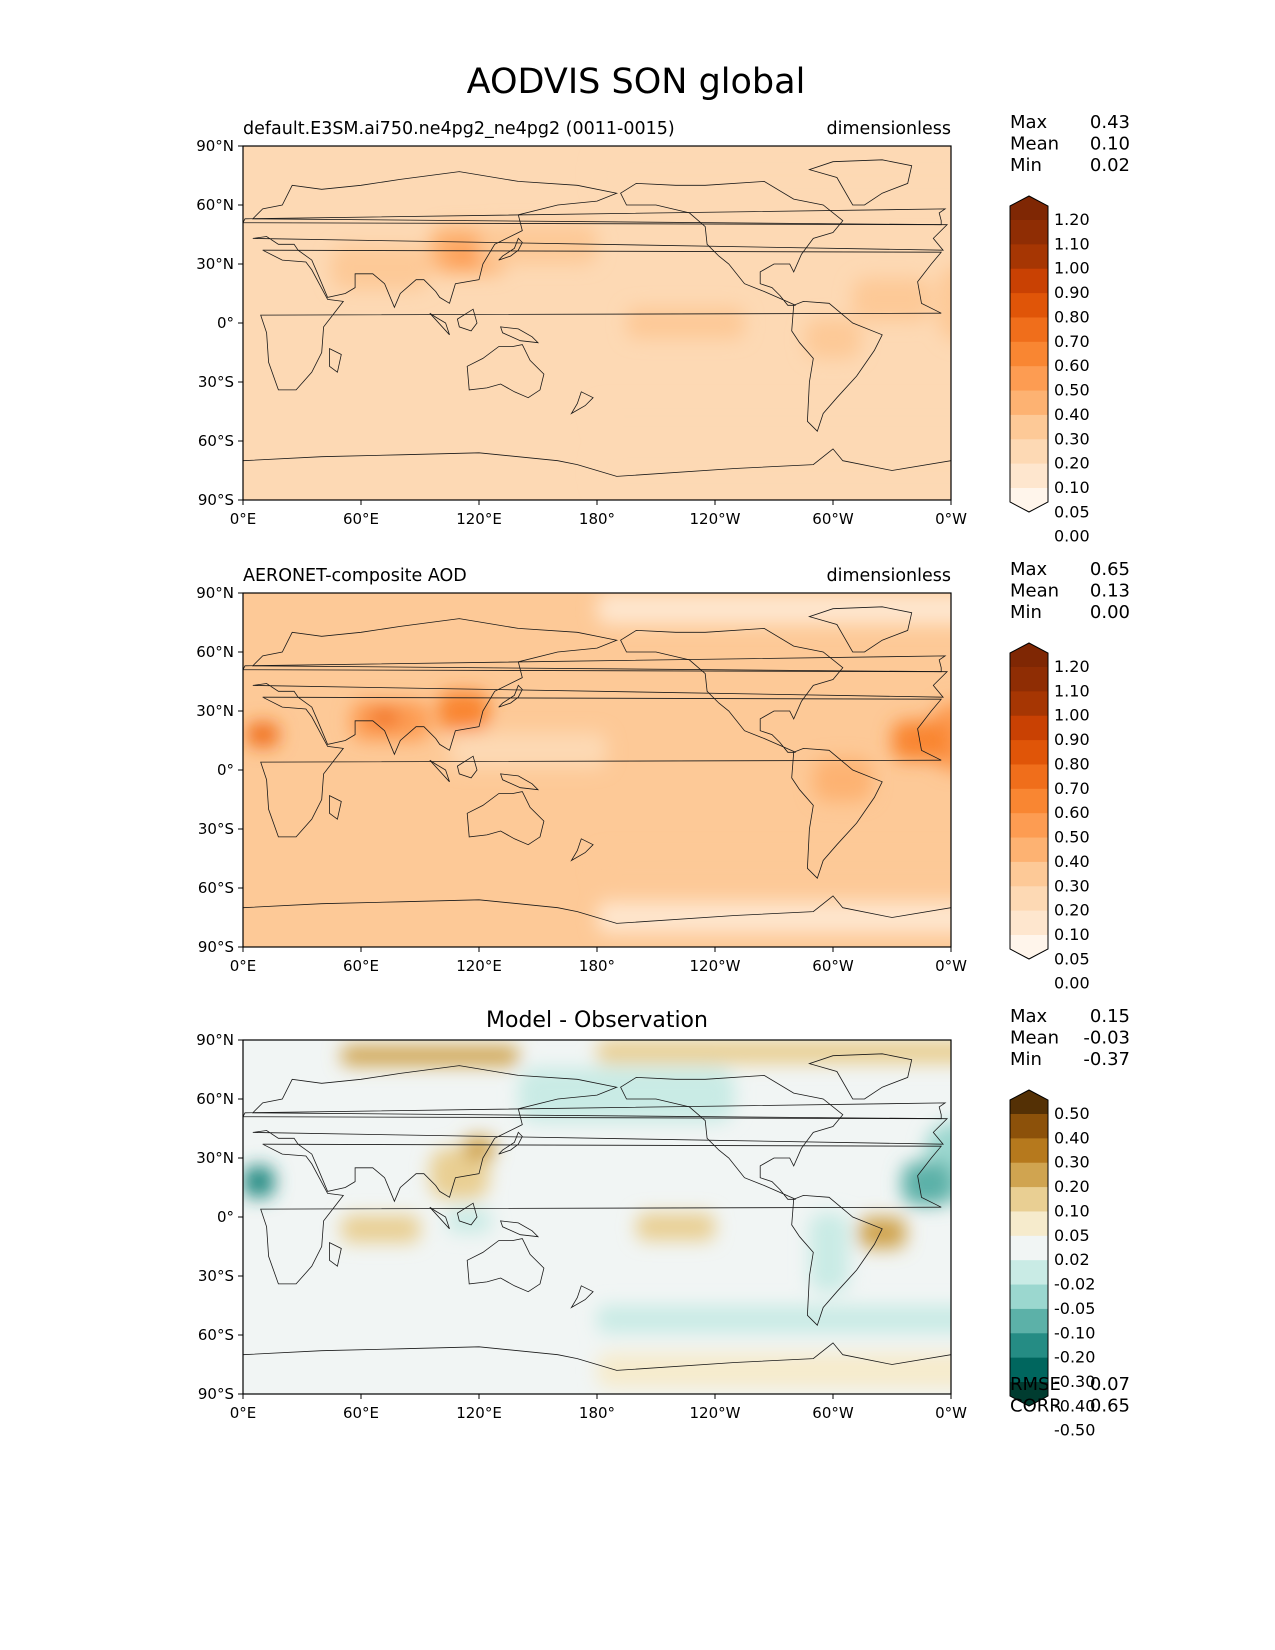  I want to click on colorbar-tick-label: 0.20, so click(1072, 463).